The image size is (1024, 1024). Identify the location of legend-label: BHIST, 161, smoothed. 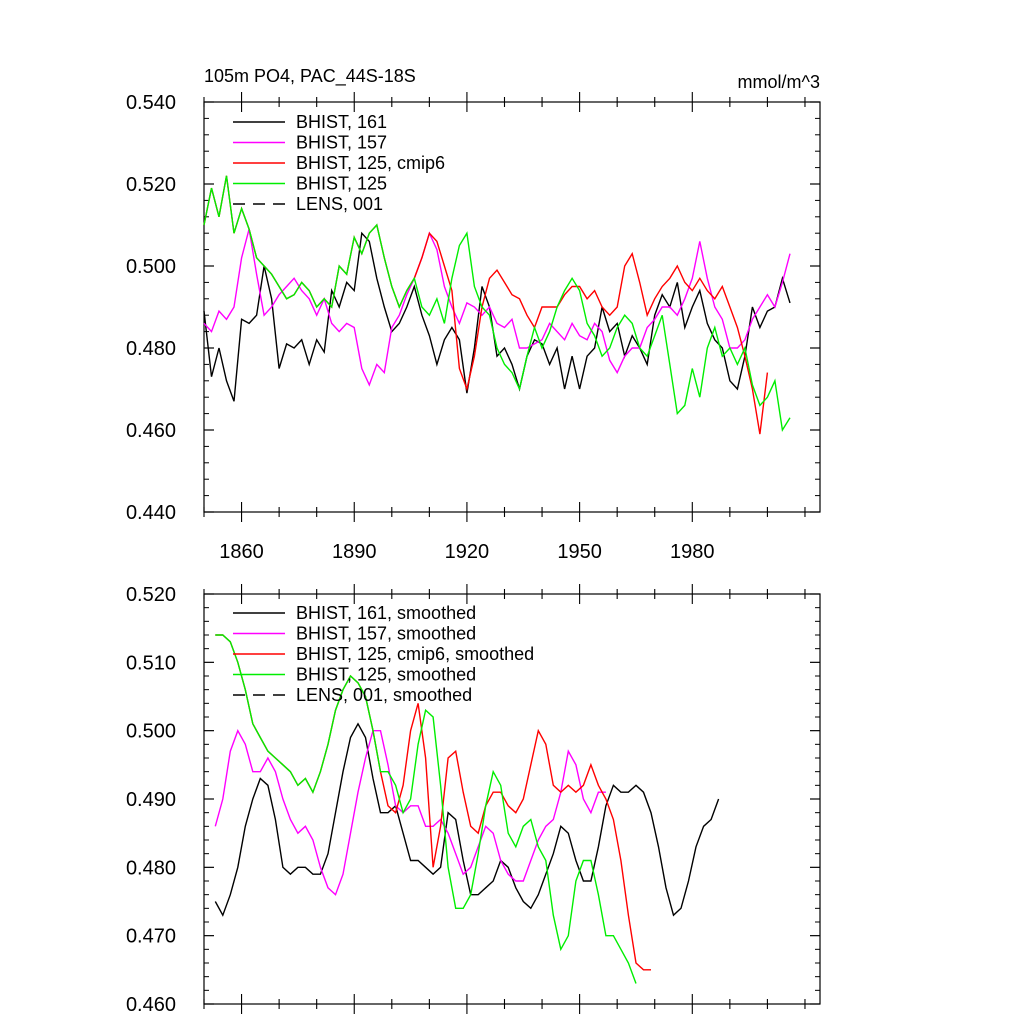
(386, 613).